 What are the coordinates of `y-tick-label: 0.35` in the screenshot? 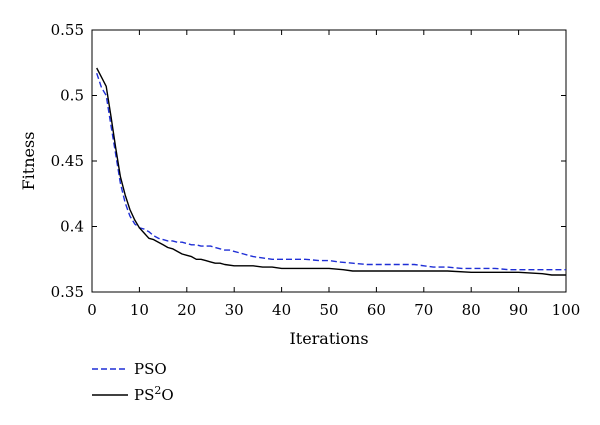 It's located at (67, 292).